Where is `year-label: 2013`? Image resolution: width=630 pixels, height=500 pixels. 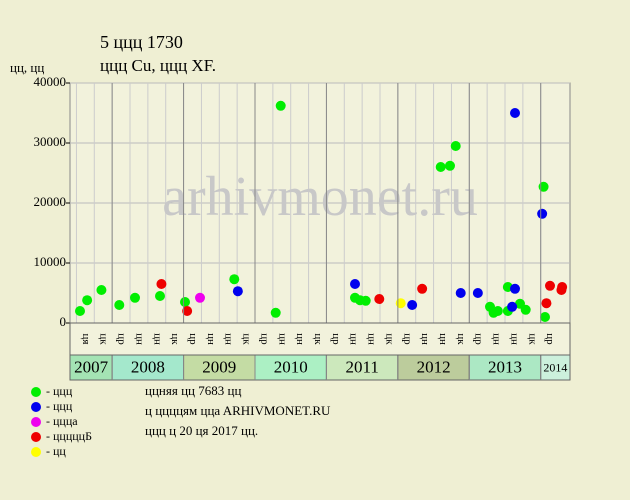
year-label: 2013 is located at coordinates (505, 366).